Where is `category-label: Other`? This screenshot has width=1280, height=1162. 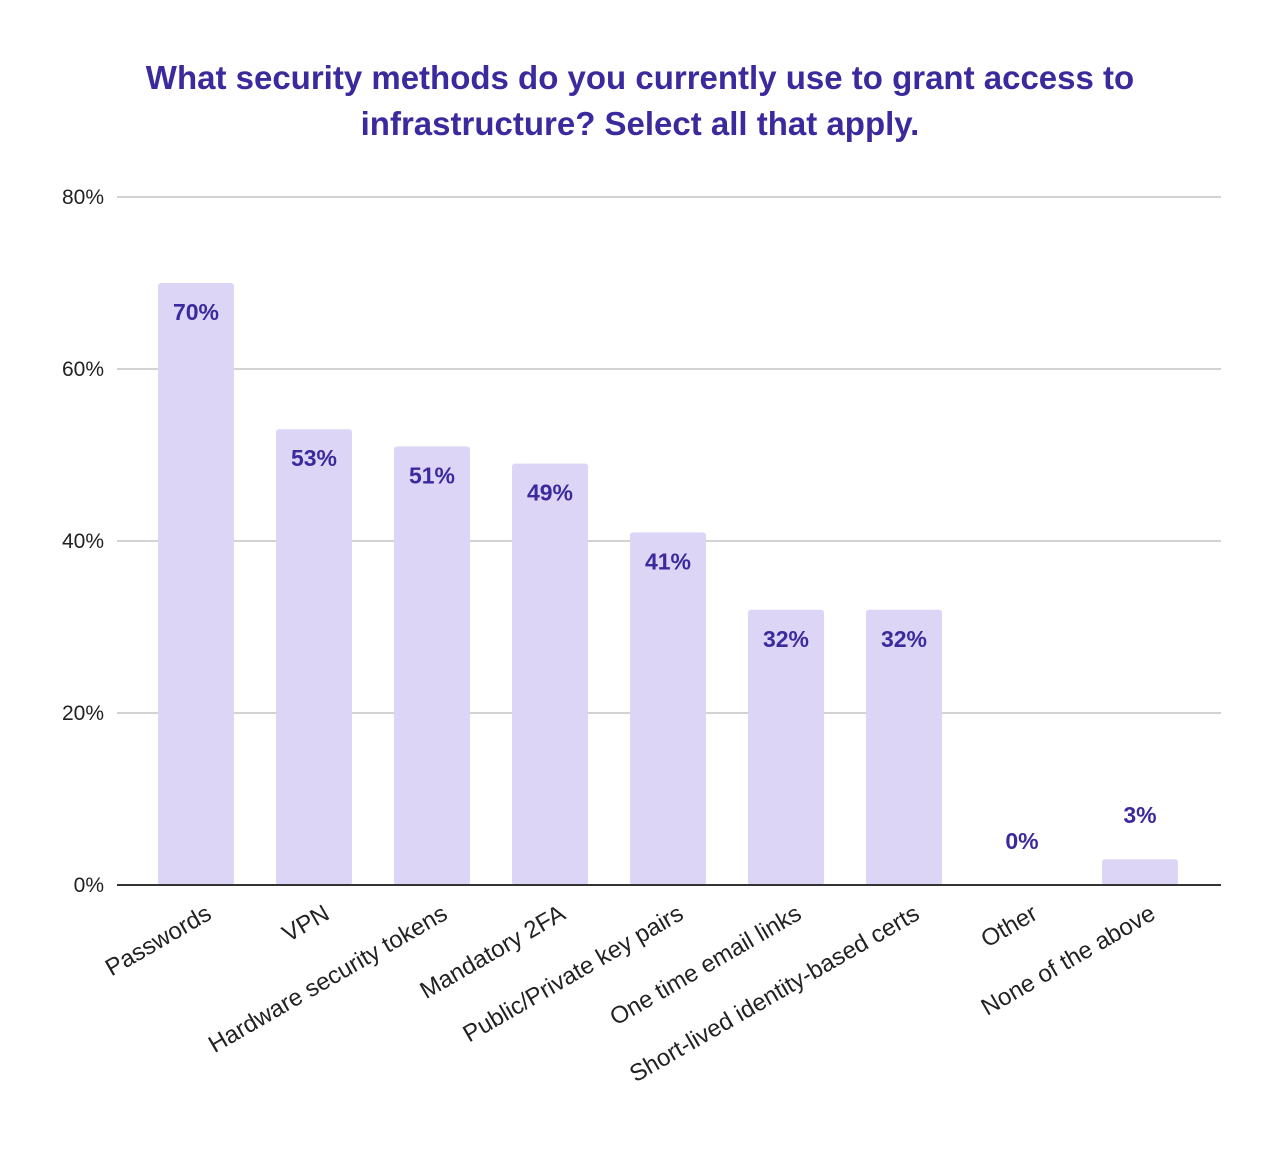
category-label: Other is located at coordinates (1009, 926).